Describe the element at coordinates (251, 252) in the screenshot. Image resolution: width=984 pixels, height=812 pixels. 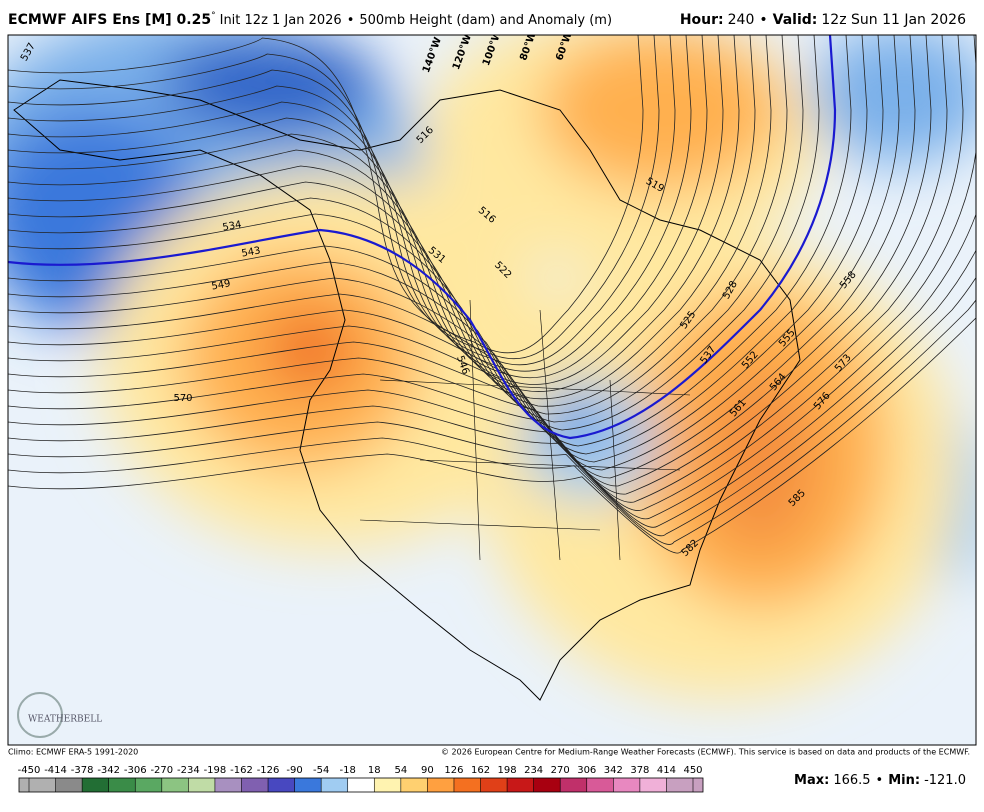
I see `contour-label: 543` at that location.